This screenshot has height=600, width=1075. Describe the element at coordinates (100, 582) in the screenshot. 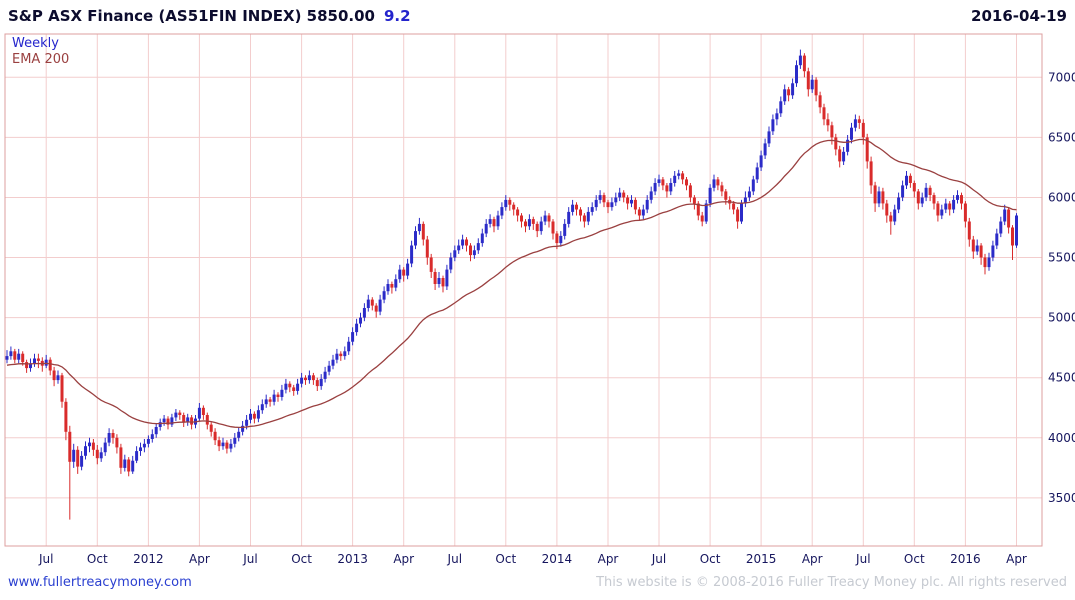

I see `website-link: www.fullertreacymoney.com` at that location.